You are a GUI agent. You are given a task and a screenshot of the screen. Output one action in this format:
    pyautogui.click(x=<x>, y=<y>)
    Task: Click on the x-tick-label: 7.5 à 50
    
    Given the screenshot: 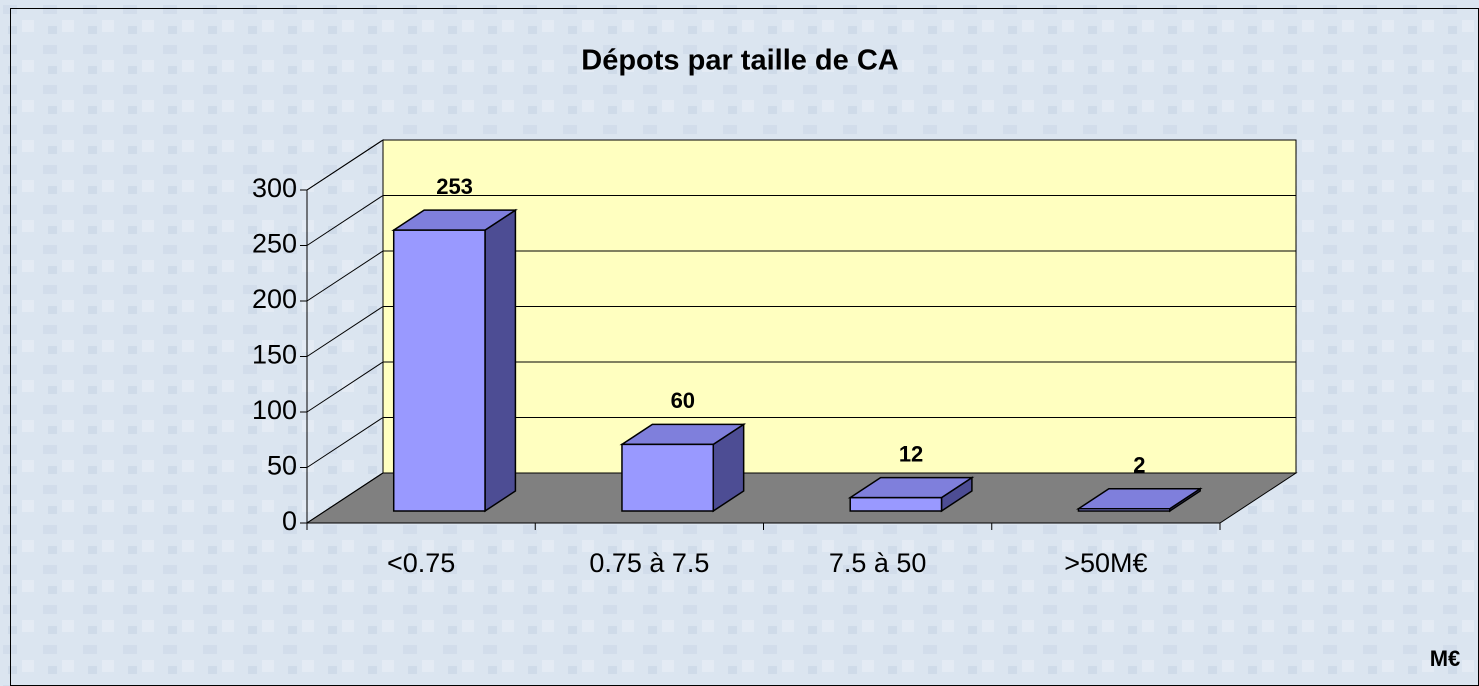 What is the action you would take?
    pyautogui.click(x=878, y=563)
    